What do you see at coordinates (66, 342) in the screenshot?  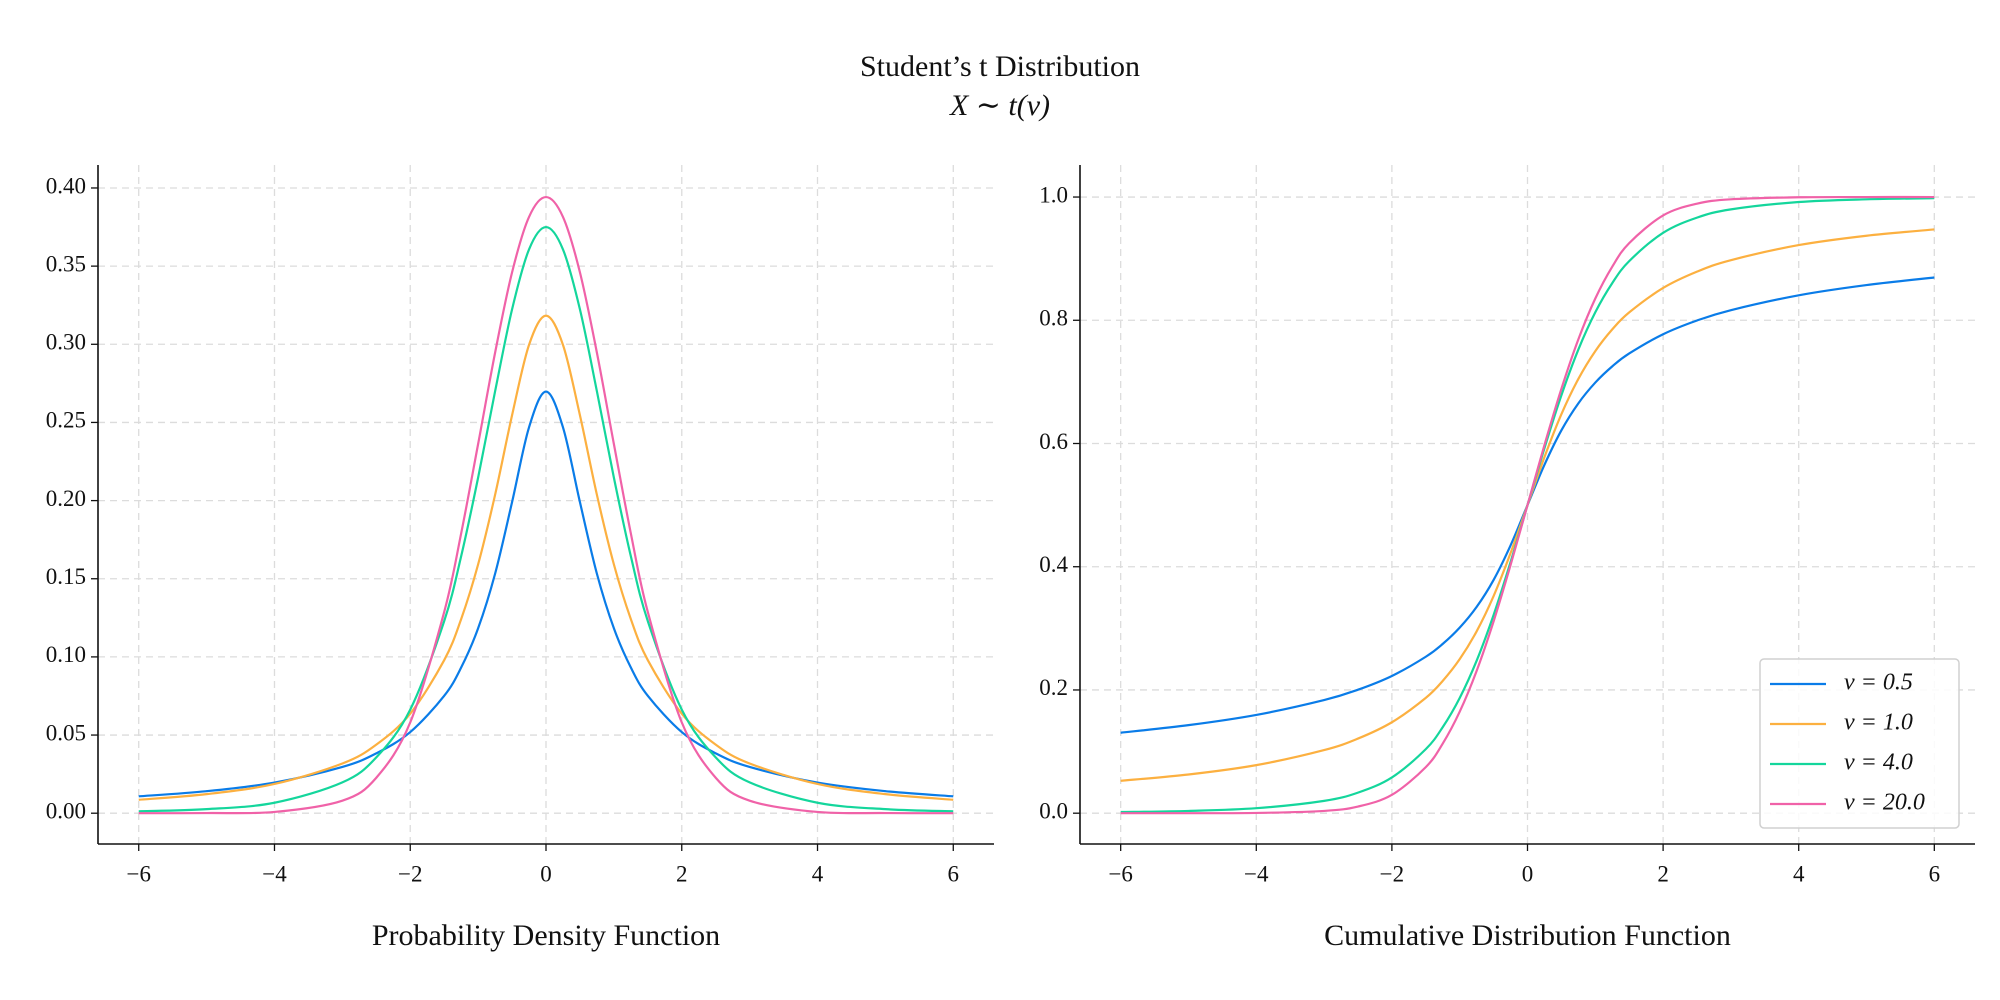 I see `y-tick-label: 0.30` at bounding box center [66, 342].